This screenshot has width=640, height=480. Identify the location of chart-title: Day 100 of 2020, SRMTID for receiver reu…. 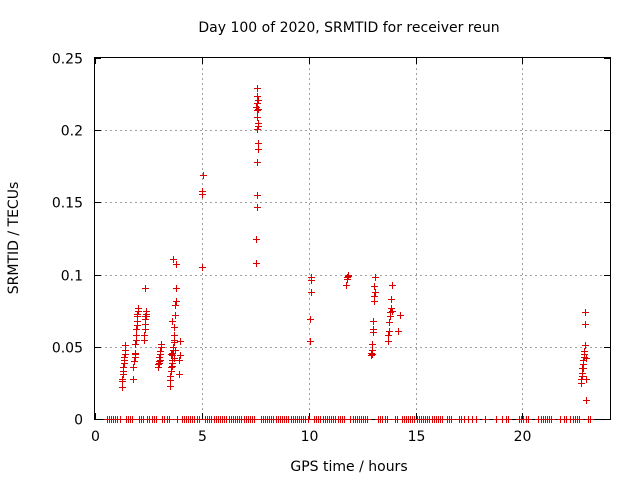
(348, 28).